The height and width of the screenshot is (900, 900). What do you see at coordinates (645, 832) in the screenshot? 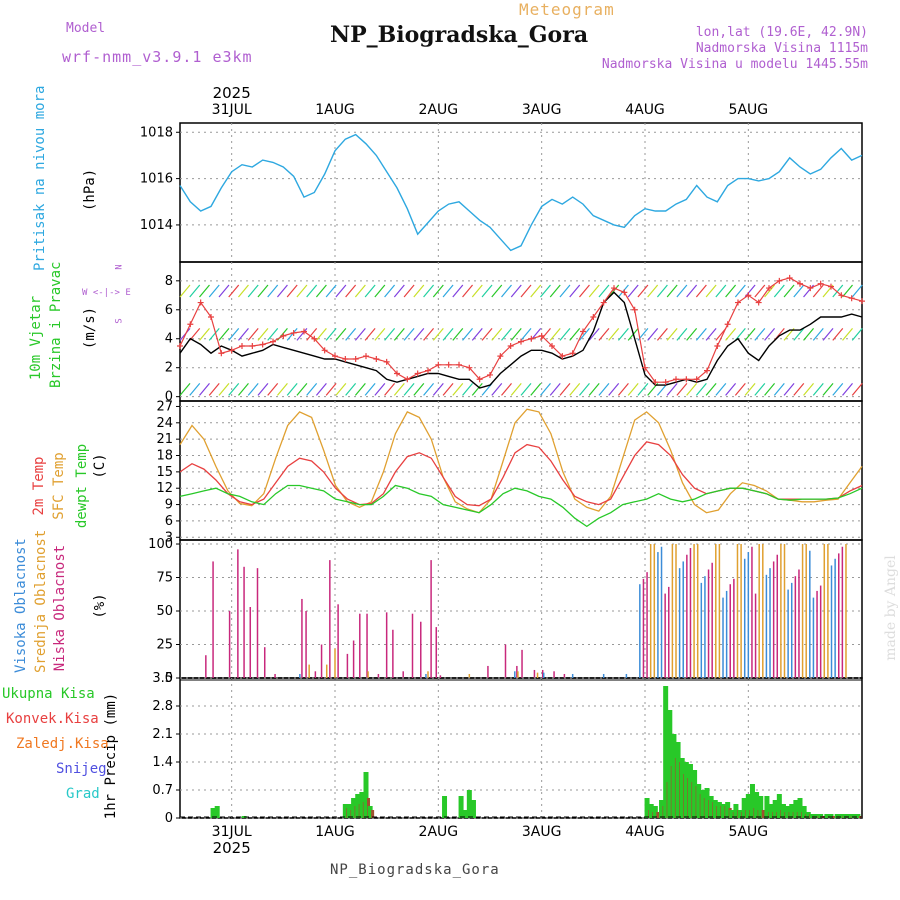
I see `day-label-bottom: 4AUG` at bounding box center [645, 832].